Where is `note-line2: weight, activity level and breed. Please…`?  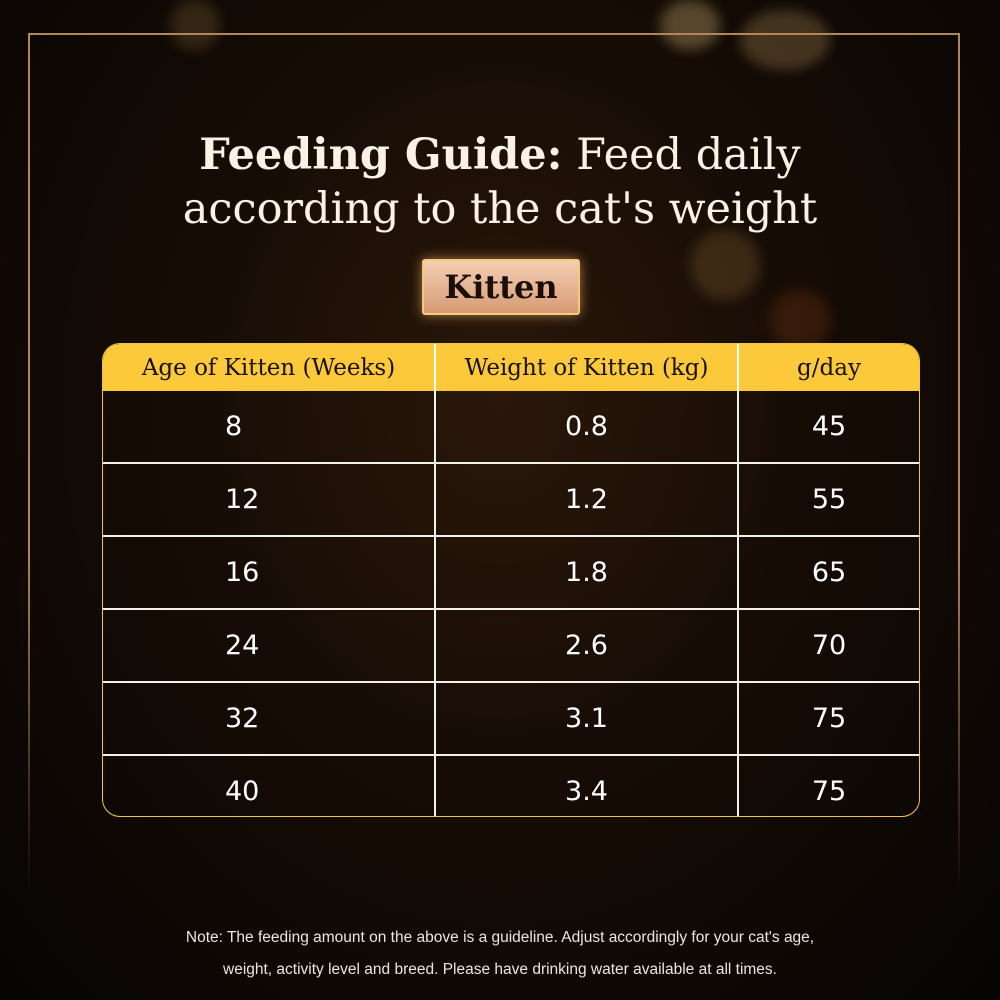 note-line2: weight, activity level and breed. Please… is located at coordinates (500, 969).